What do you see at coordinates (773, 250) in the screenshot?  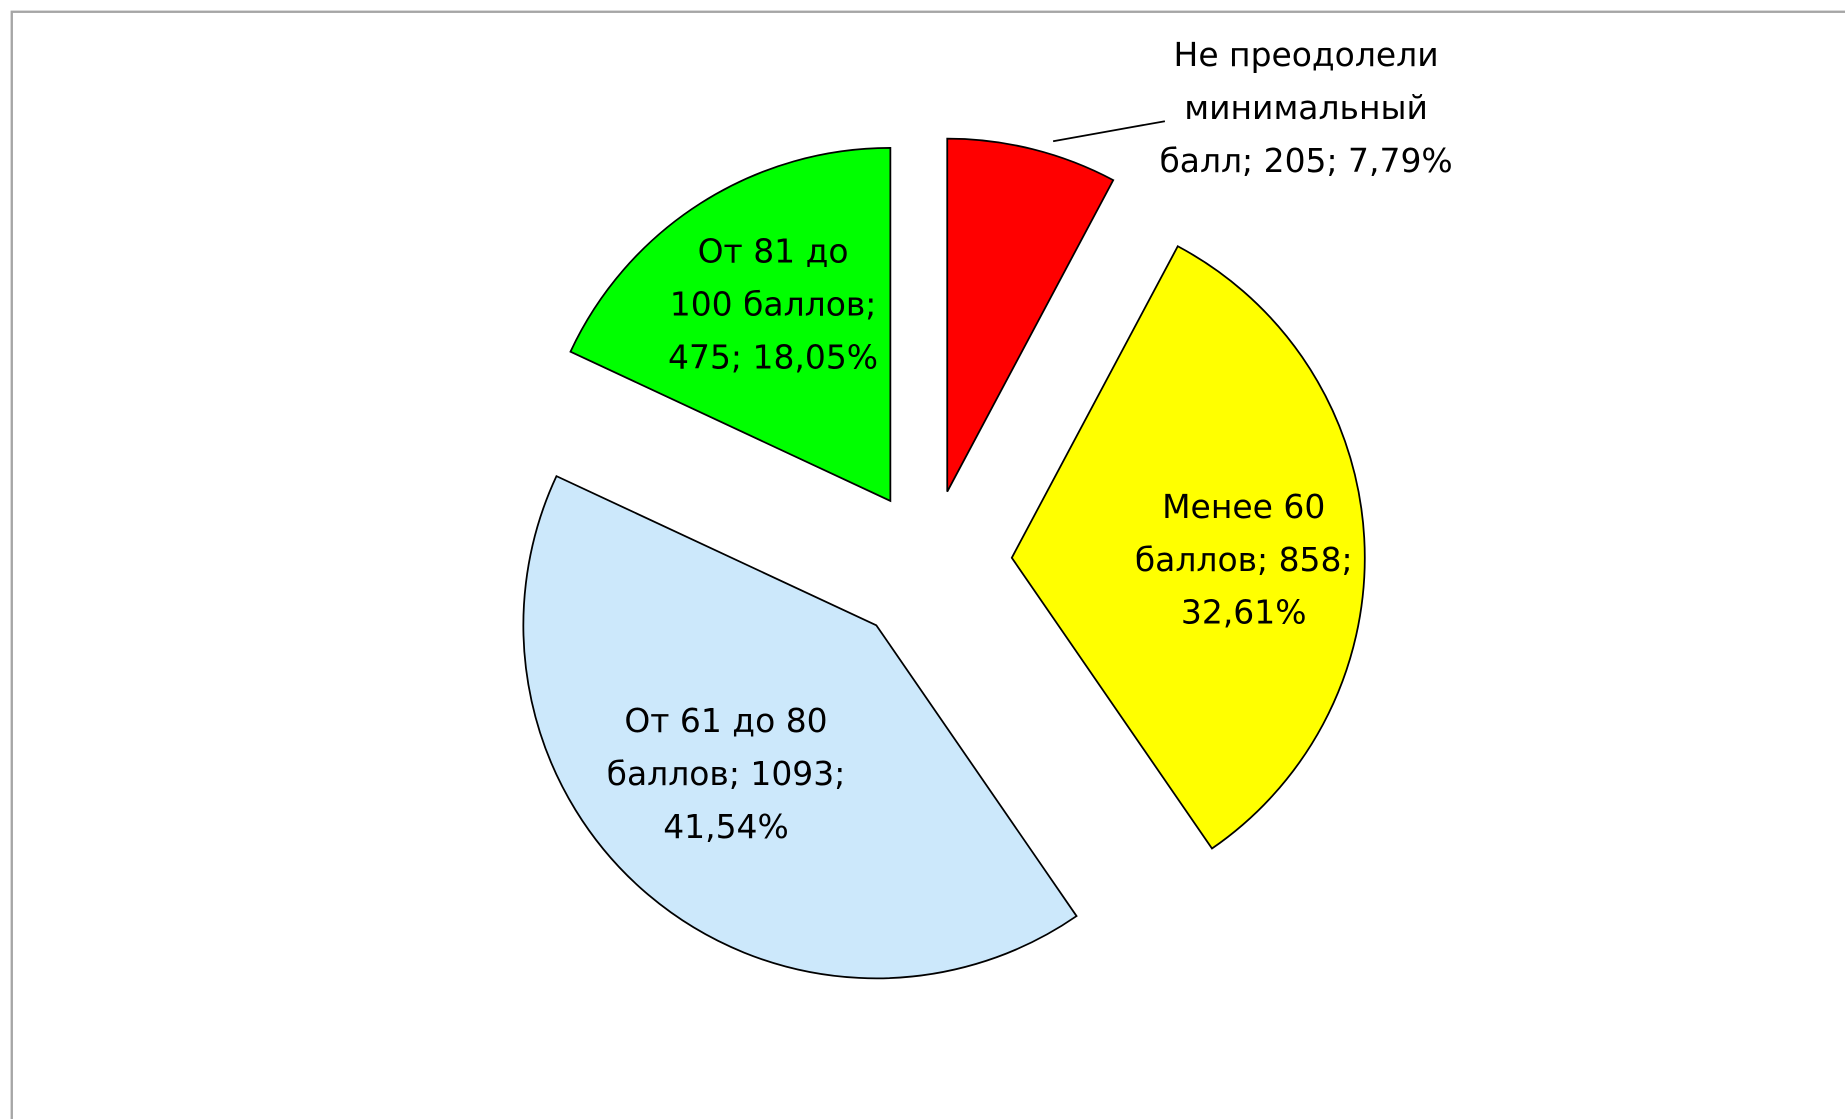 I see `data-label: От 81 до` at bounding box center [773, 250].